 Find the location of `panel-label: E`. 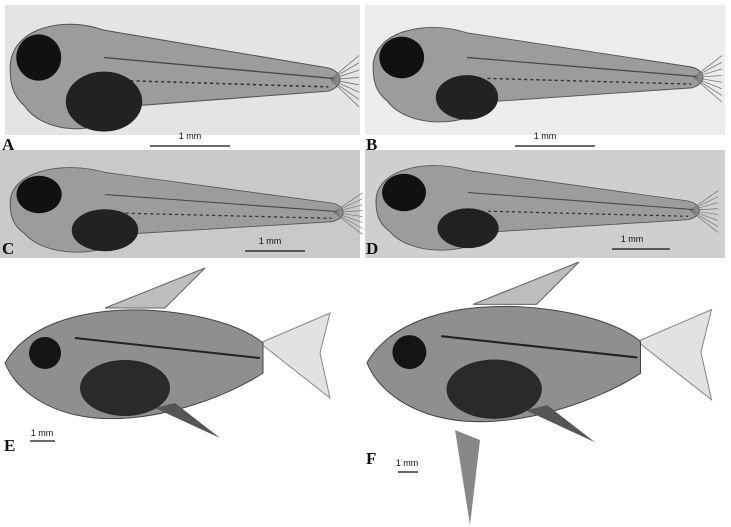

panel-label: E is located at coordinates (9, 445).